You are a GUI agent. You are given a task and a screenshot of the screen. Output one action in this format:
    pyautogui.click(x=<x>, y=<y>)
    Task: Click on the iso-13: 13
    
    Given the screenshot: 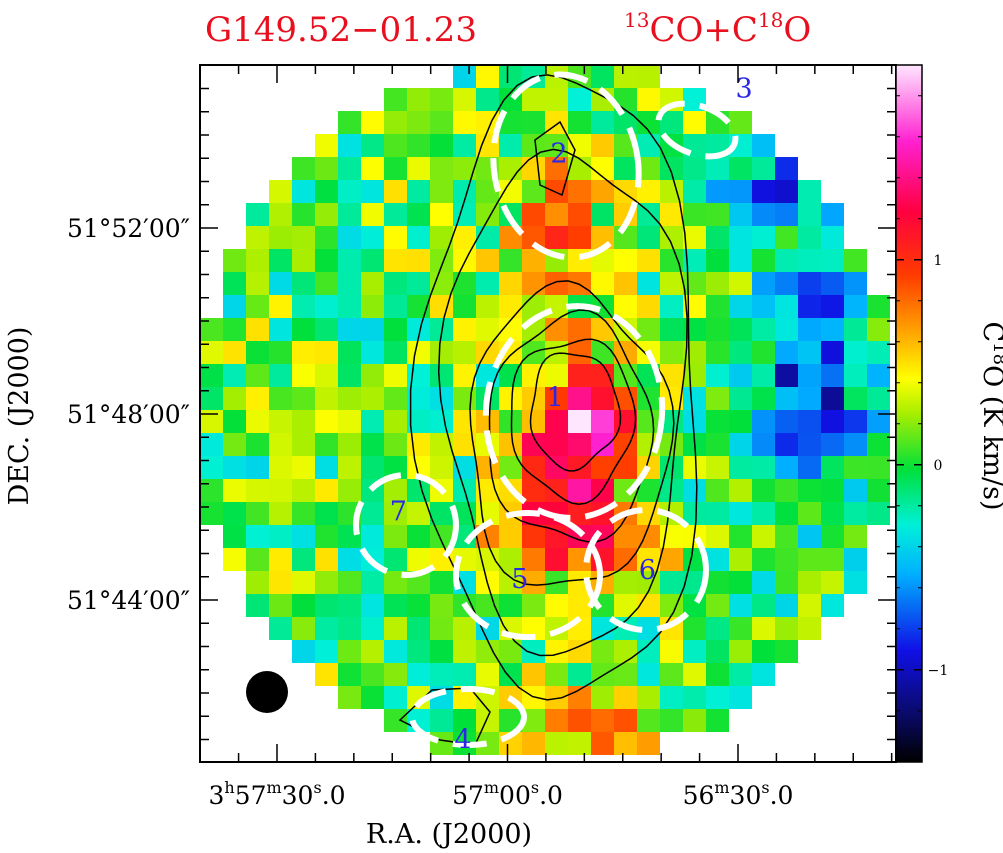 What is the action you would take?
    pyautogui.click(x=636, y=20)
    